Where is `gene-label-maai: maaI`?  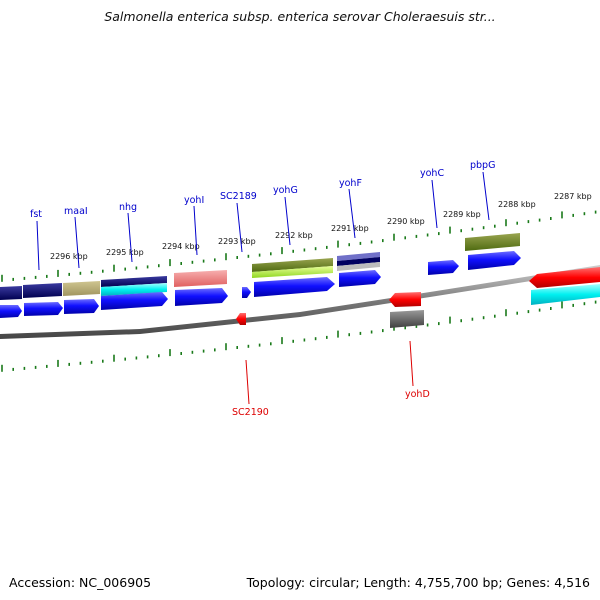
gene-label-maai: maaI is located at coordinates (76, 211).